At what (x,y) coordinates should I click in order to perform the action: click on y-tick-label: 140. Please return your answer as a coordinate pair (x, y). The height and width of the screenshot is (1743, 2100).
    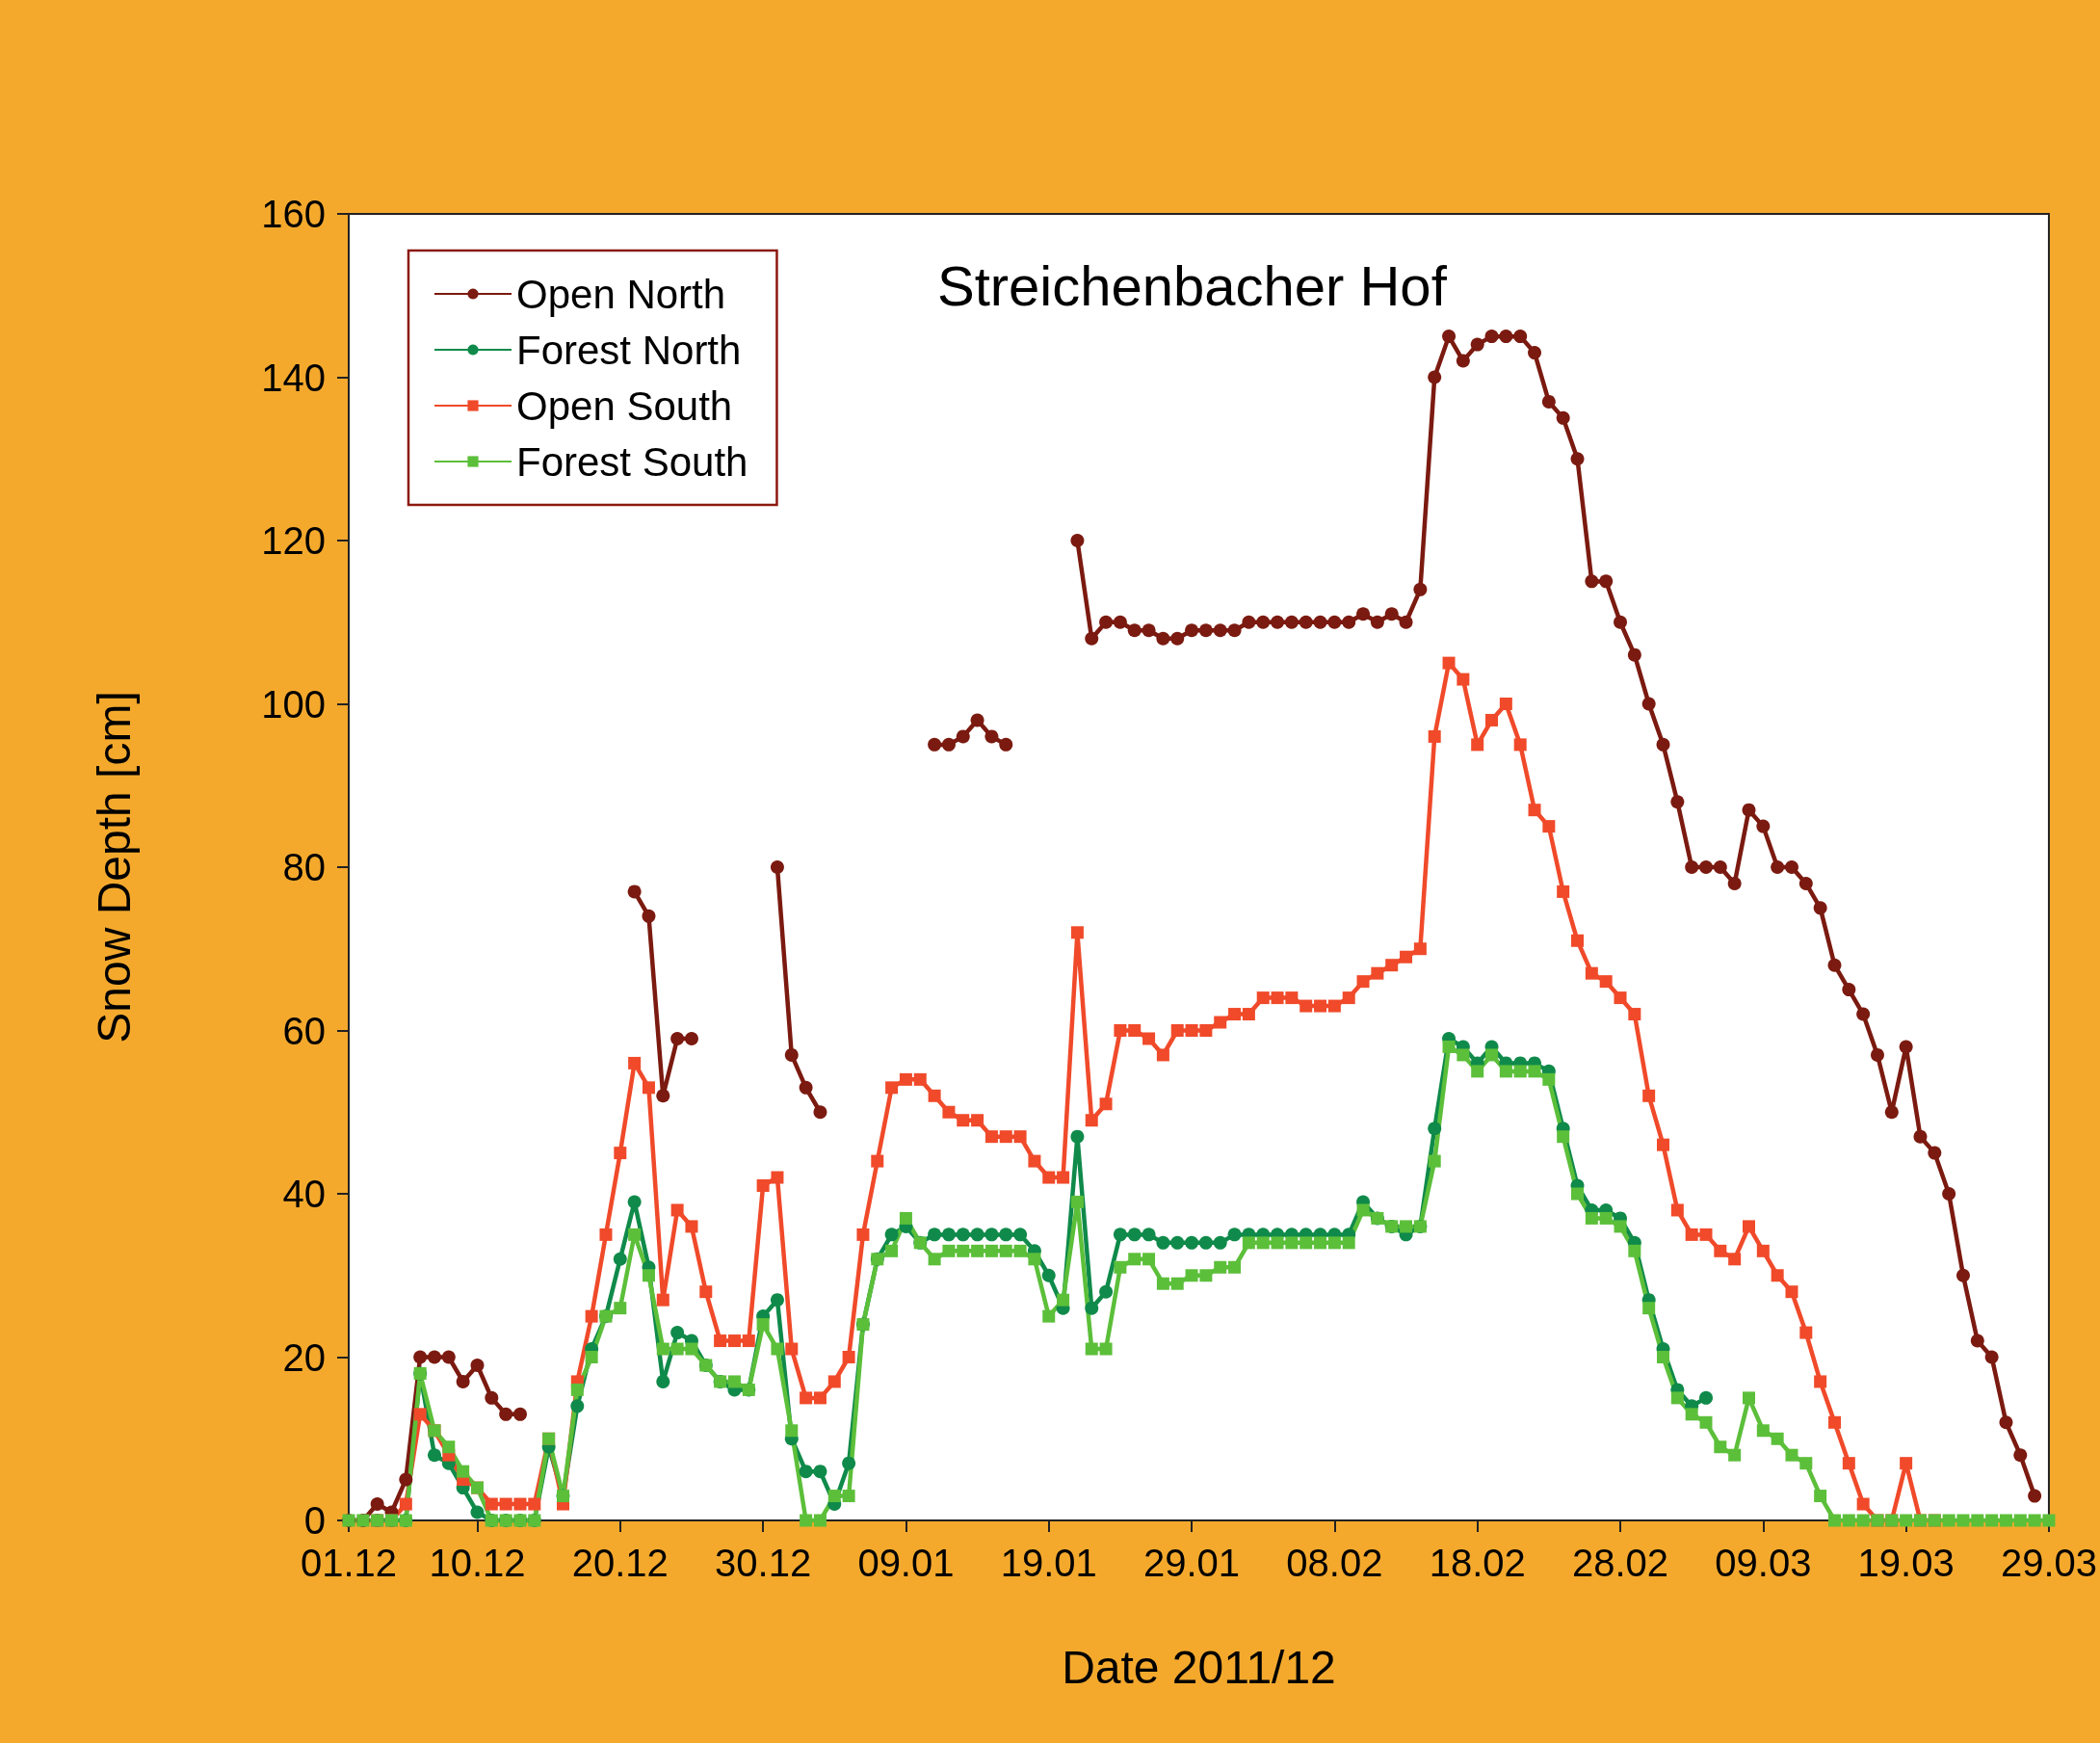
    Looking at the image, I should click on (294, 378).